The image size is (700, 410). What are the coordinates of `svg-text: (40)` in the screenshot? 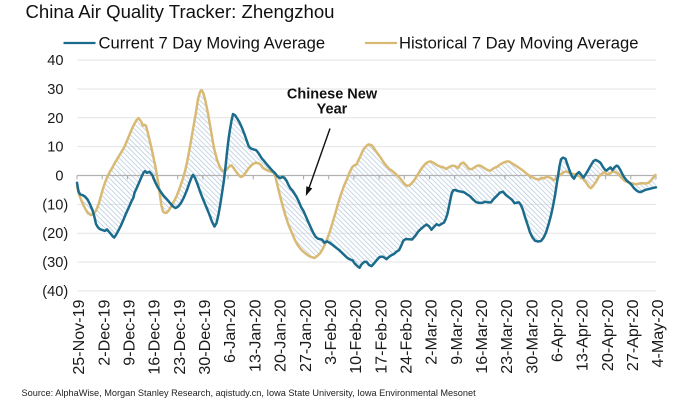 It's located at (55, 292).